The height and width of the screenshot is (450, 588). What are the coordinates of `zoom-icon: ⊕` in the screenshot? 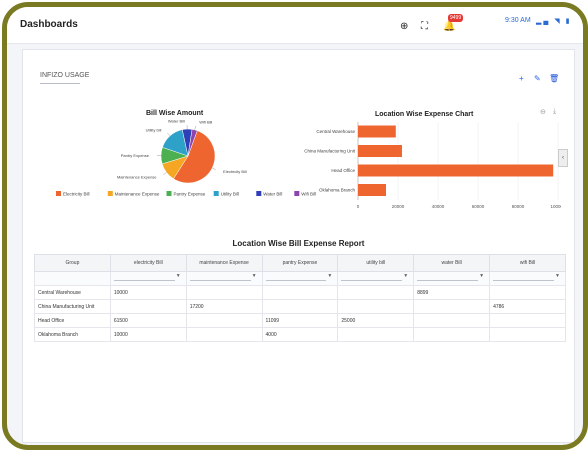 It's located at (404, 26).